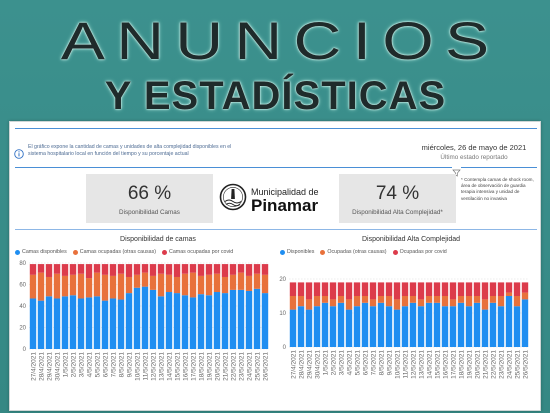 Image resolution: width=550 pixels, height=413 pixels. Describe the element at coordinates (419, 252) in the screenshot. I see `legend-item: Ocupadas por covid` at that location.